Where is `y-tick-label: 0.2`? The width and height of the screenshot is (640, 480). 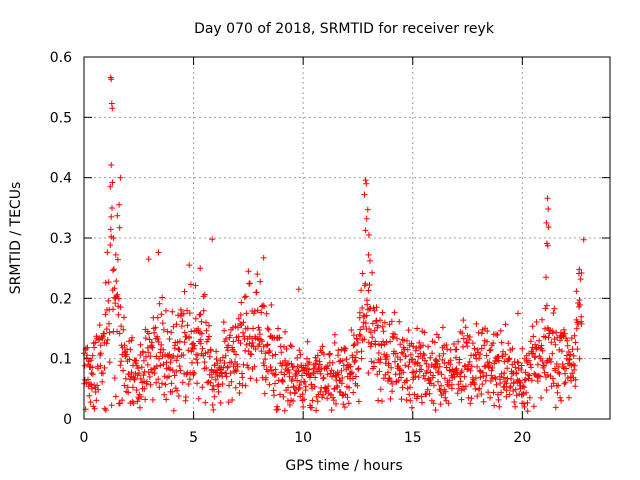 y-tick-label: 0.2 is located at coordinates (61, 299).